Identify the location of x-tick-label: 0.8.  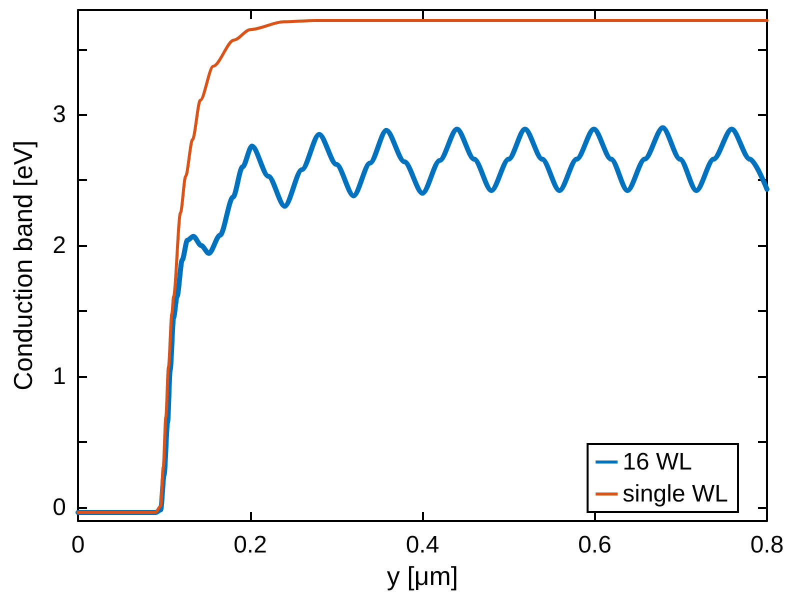
(767, 545).